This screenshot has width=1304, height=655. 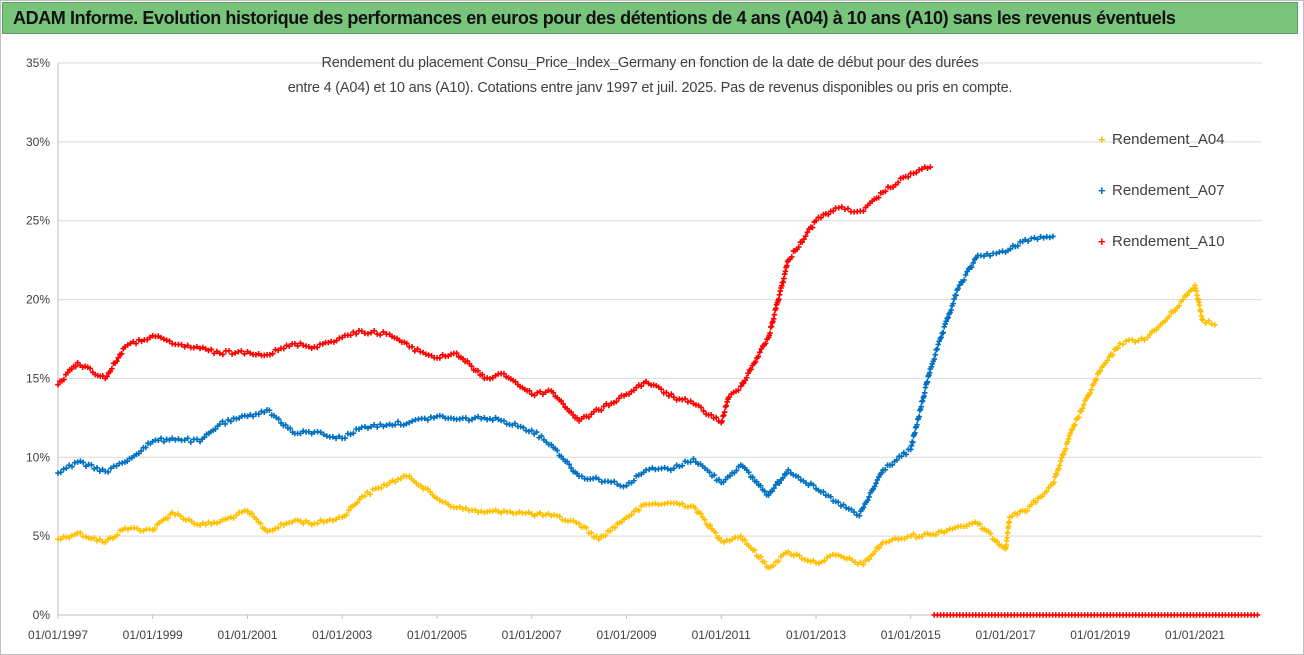 What do you see at coordinates (1161, 243) in the screenshot?
I see `legend-item-a10: + Rendement_A10` at bounding box center [1161, 243].